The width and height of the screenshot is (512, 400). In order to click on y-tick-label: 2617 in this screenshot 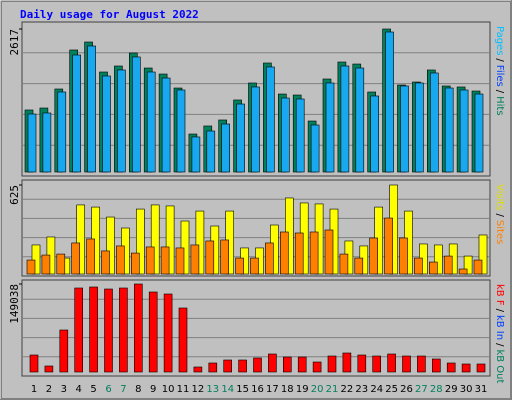, I will do `click(14, 42)`.